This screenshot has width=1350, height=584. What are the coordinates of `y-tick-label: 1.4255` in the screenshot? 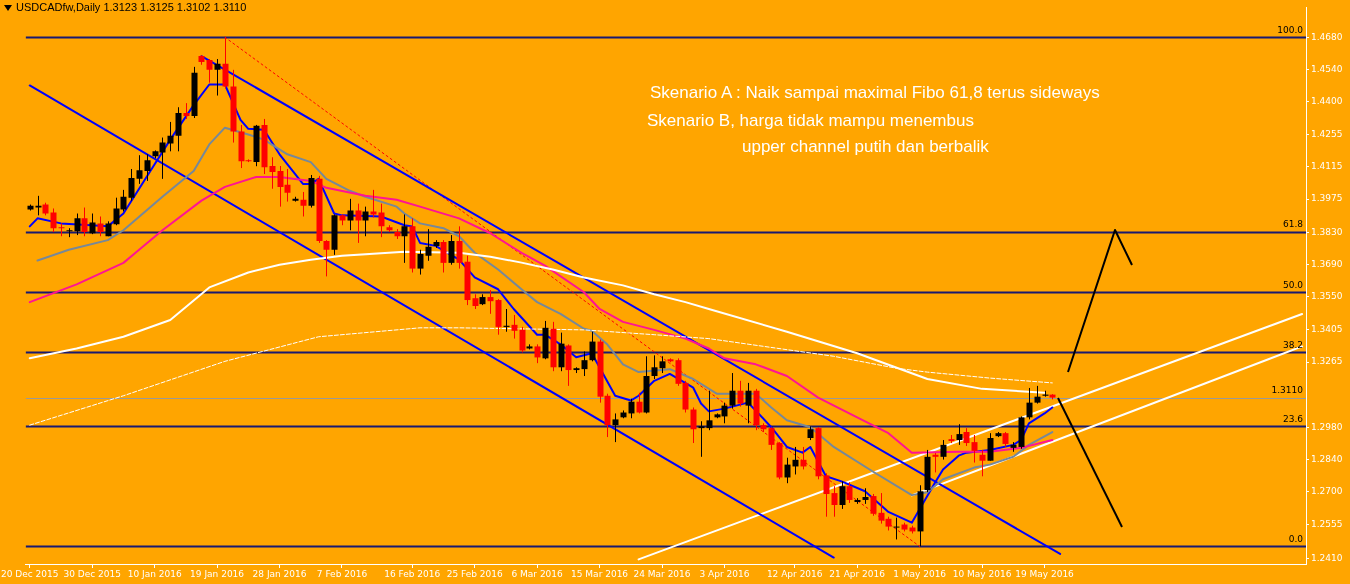 It's located at (1327, 134).